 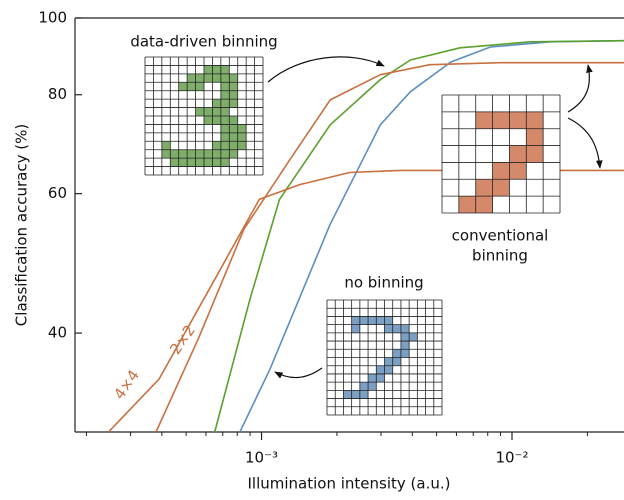 I want to click on y-tick-label: 60, so click(x=57, y=193).